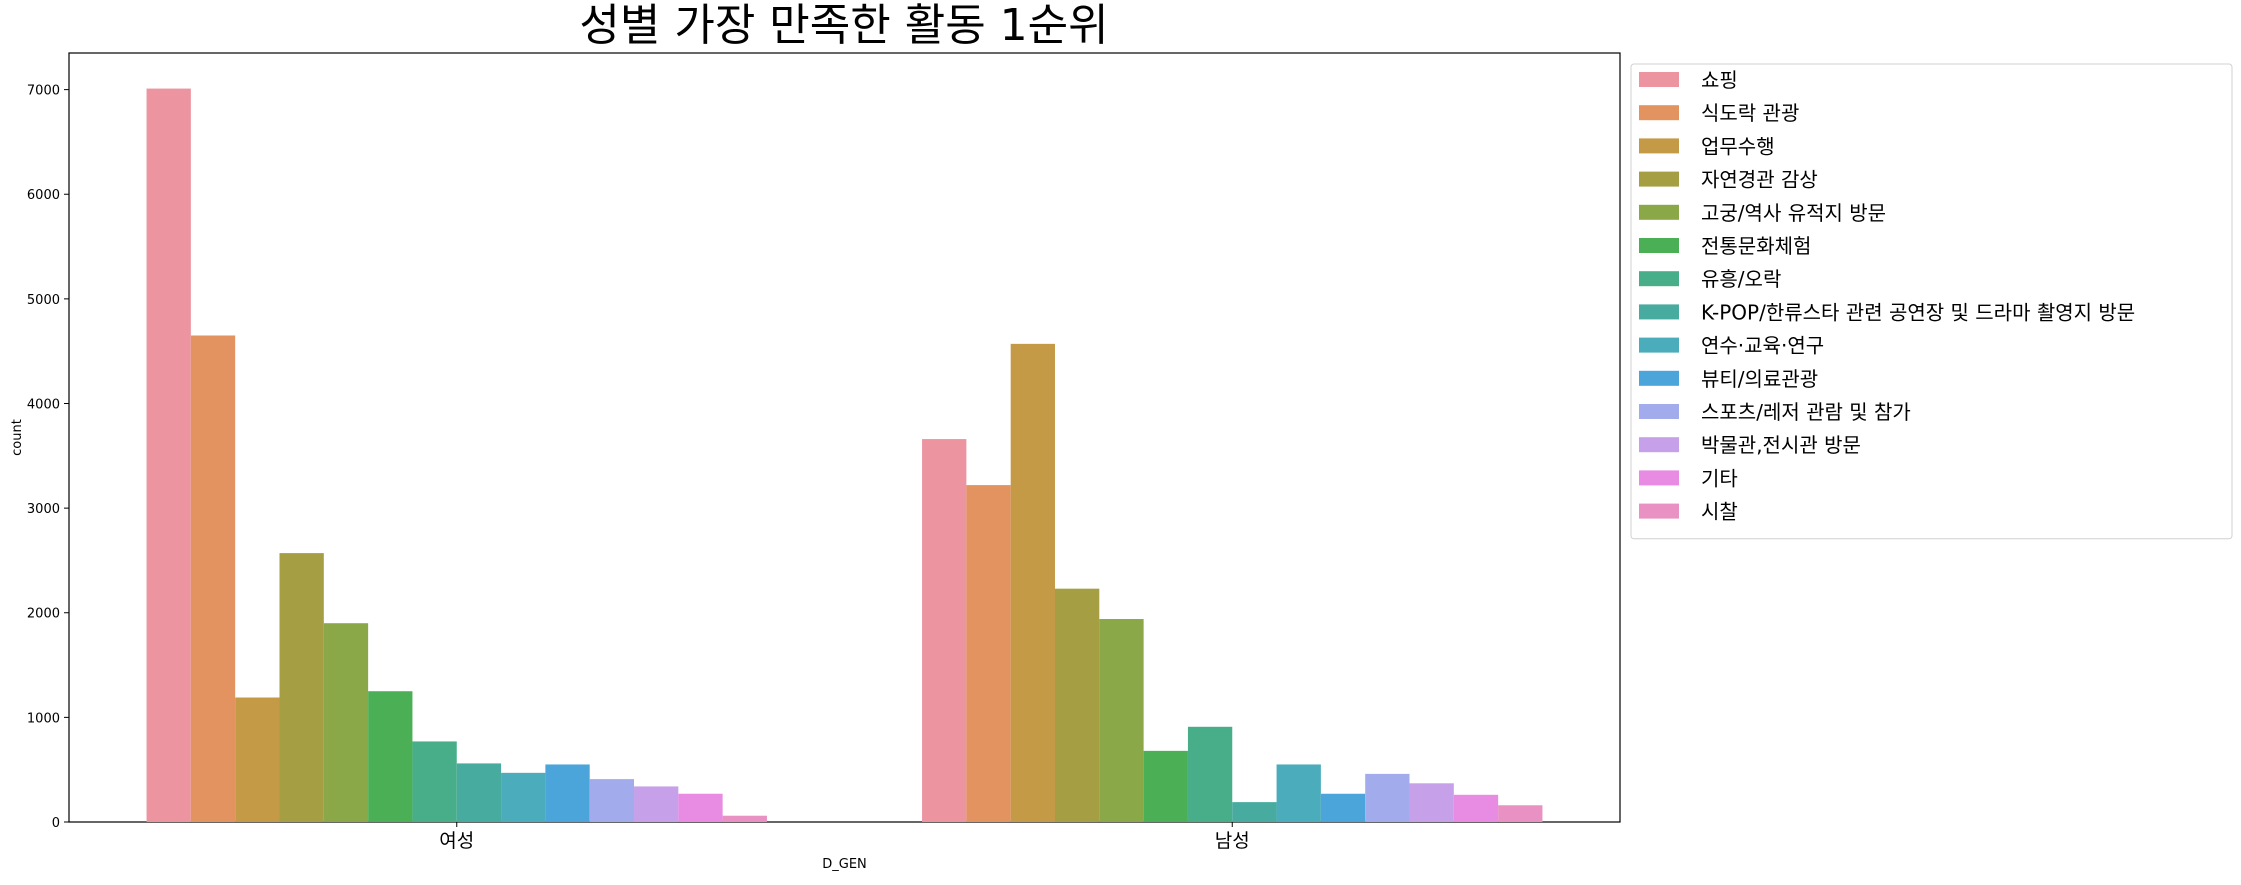  What do you see at coordinates (1719, 512) in the screenshot?
I see `legend-label: 시찰` at bounding box center [1719, 512].